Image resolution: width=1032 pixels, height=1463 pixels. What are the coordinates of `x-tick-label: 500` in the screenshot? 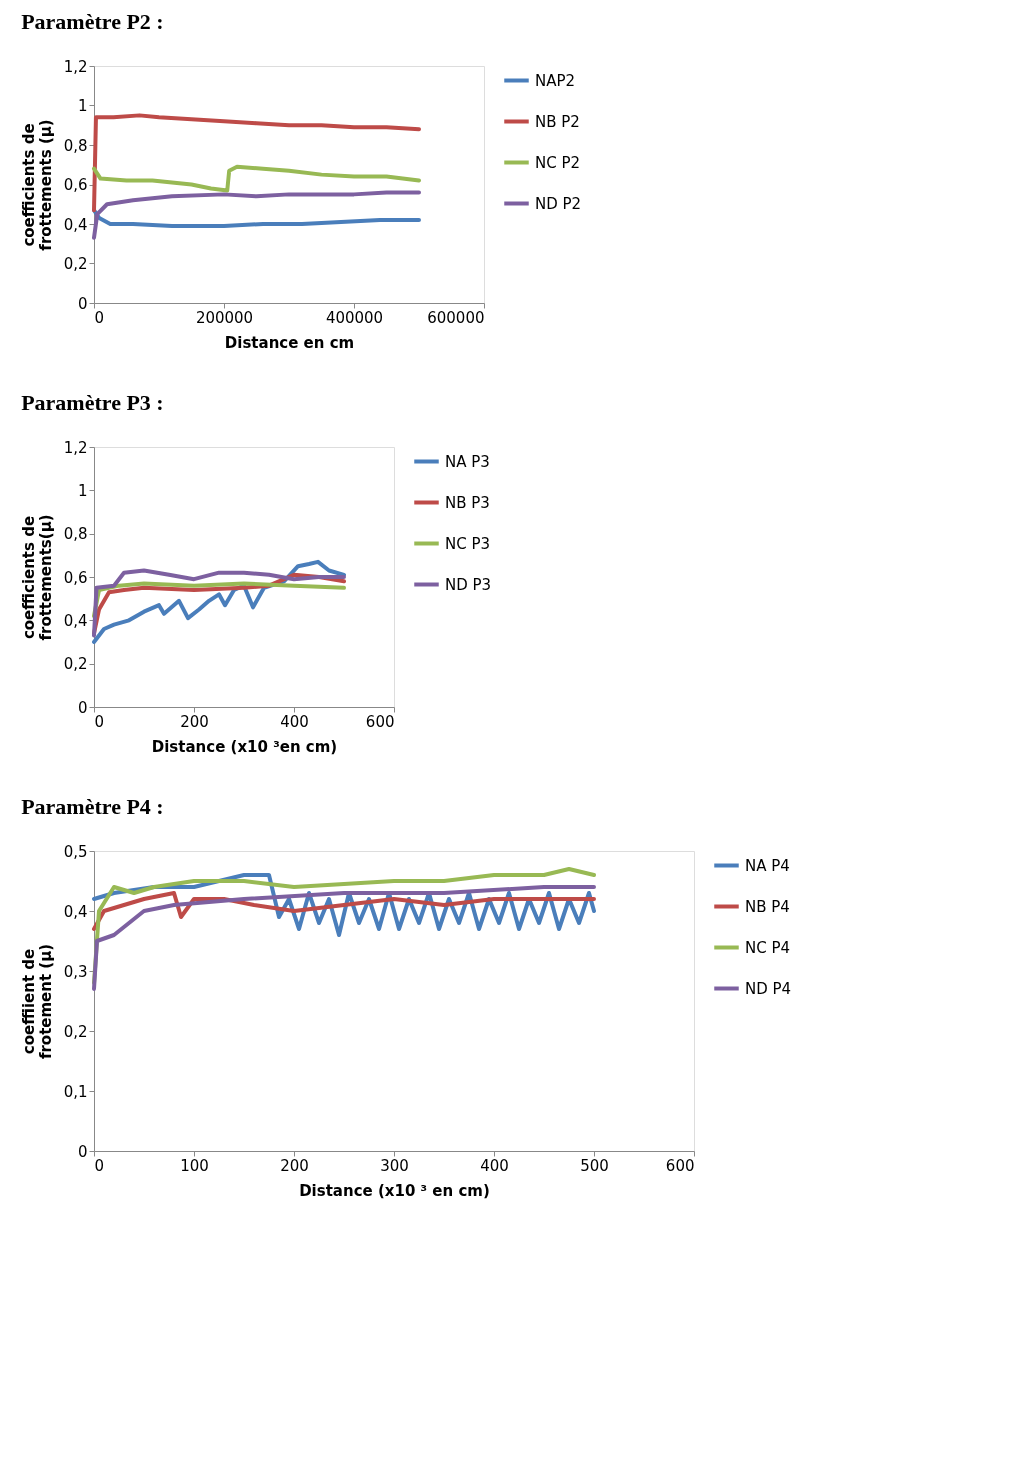 It's located at (594, 1165).